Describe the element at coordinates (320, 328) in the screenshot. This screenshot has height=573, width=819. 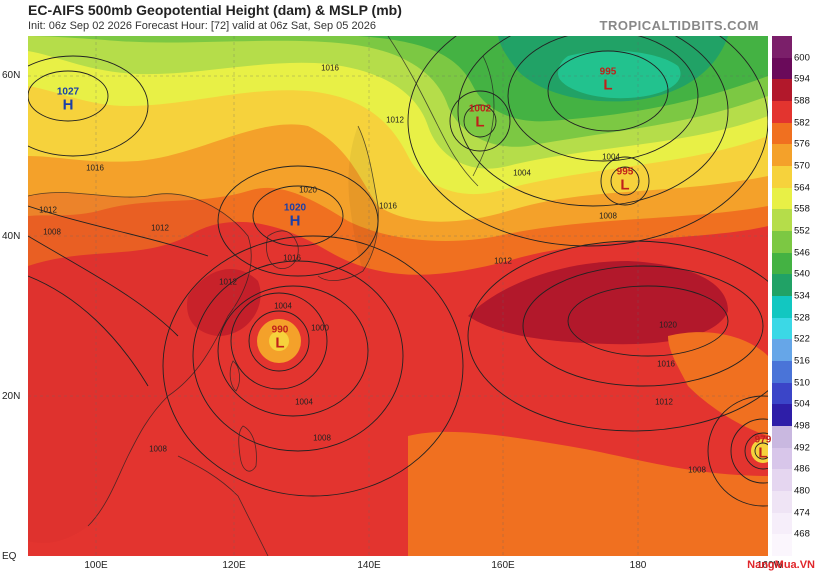
I see `isobar-label: 1000` at that location.